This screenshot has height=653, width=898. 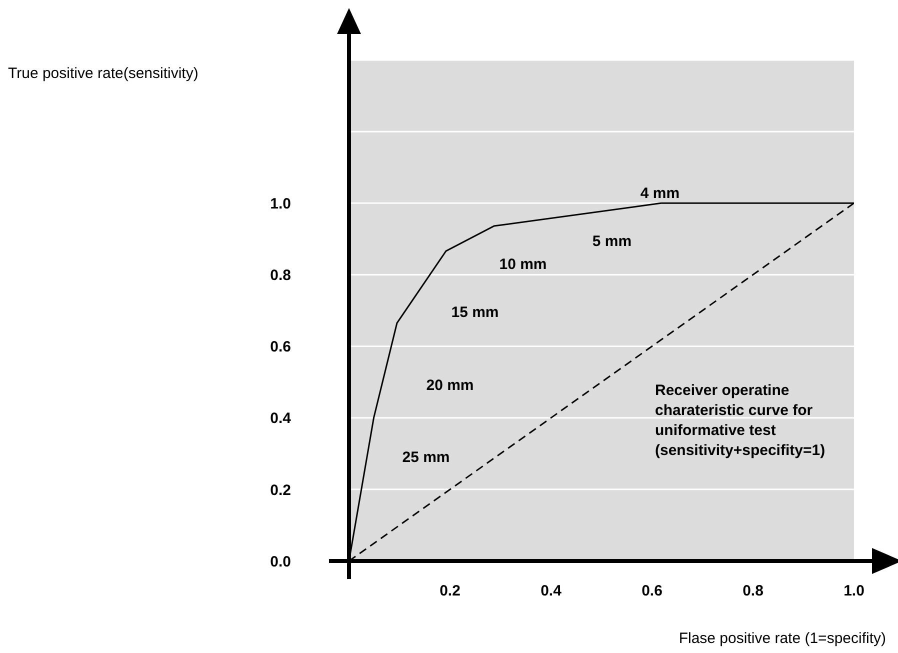 I want to click on y-tick-label: 1.0, so click(x=280, y=203).